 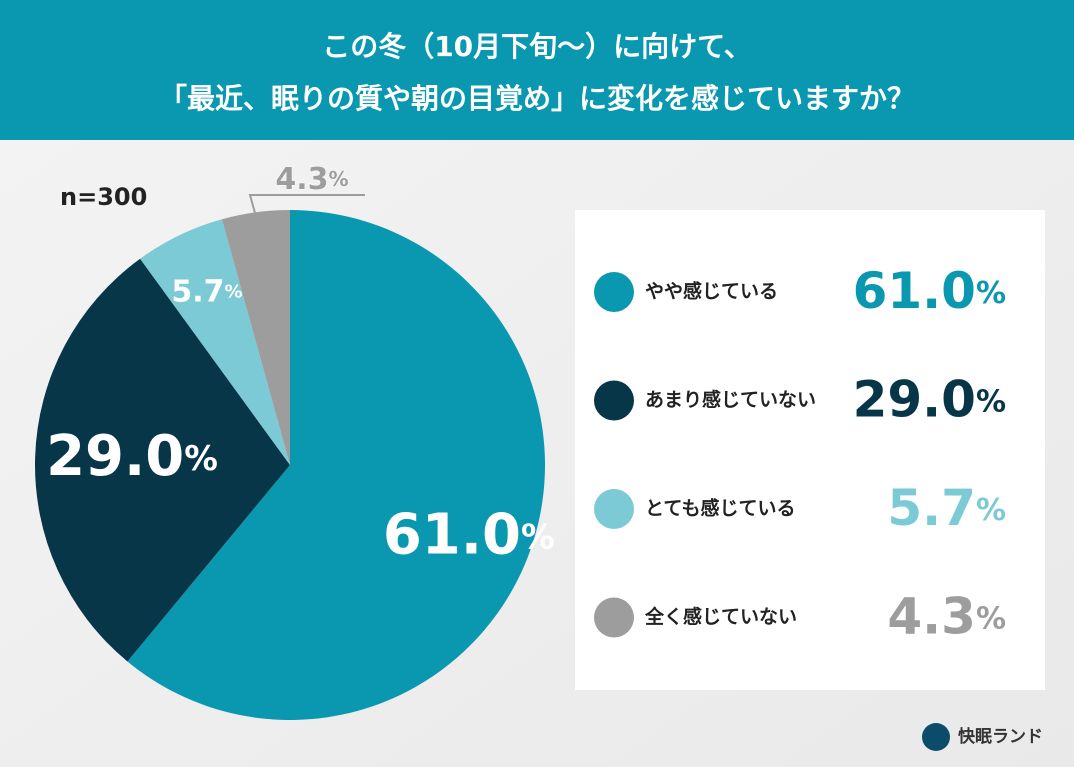 What do you see at coordinates (720, 508) in the screenshot?
I see `legend-label: とても感じている` at bounding box center [720, 508].